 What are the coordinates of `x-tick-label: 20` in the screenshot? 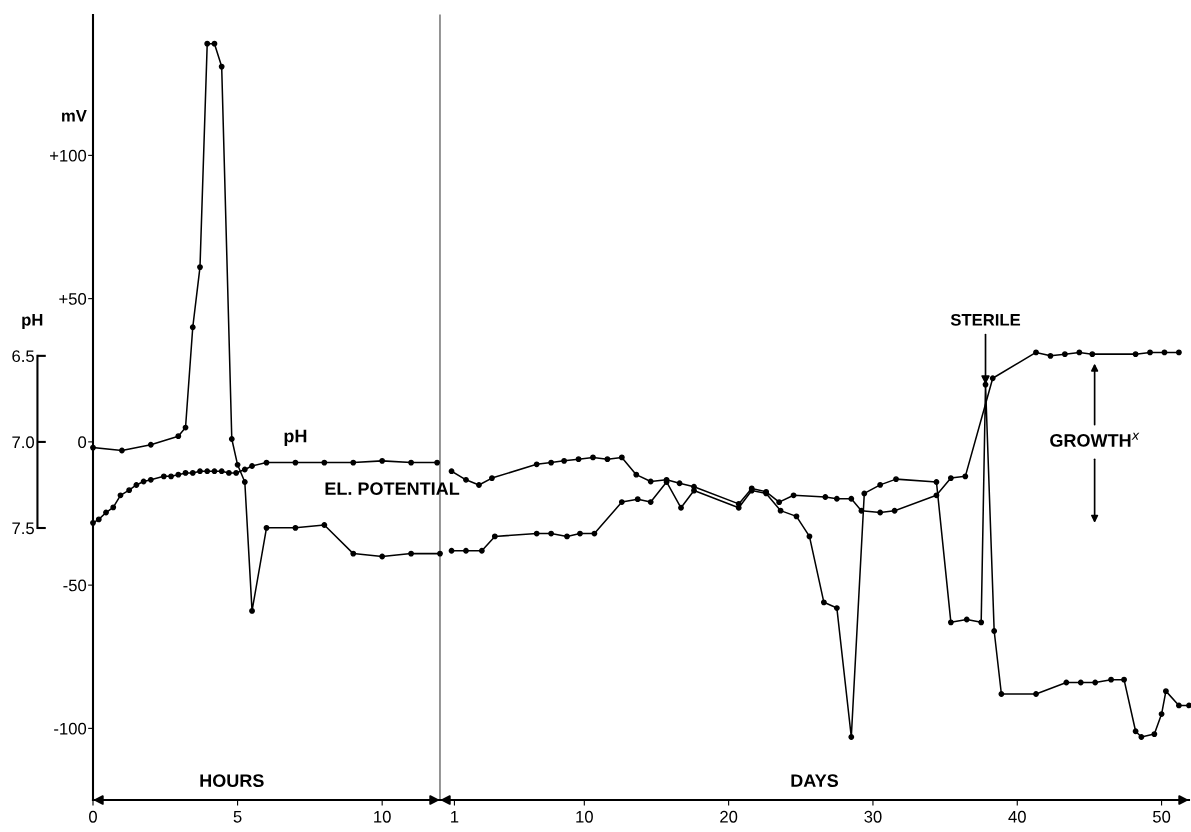 It's located at (729, 816).